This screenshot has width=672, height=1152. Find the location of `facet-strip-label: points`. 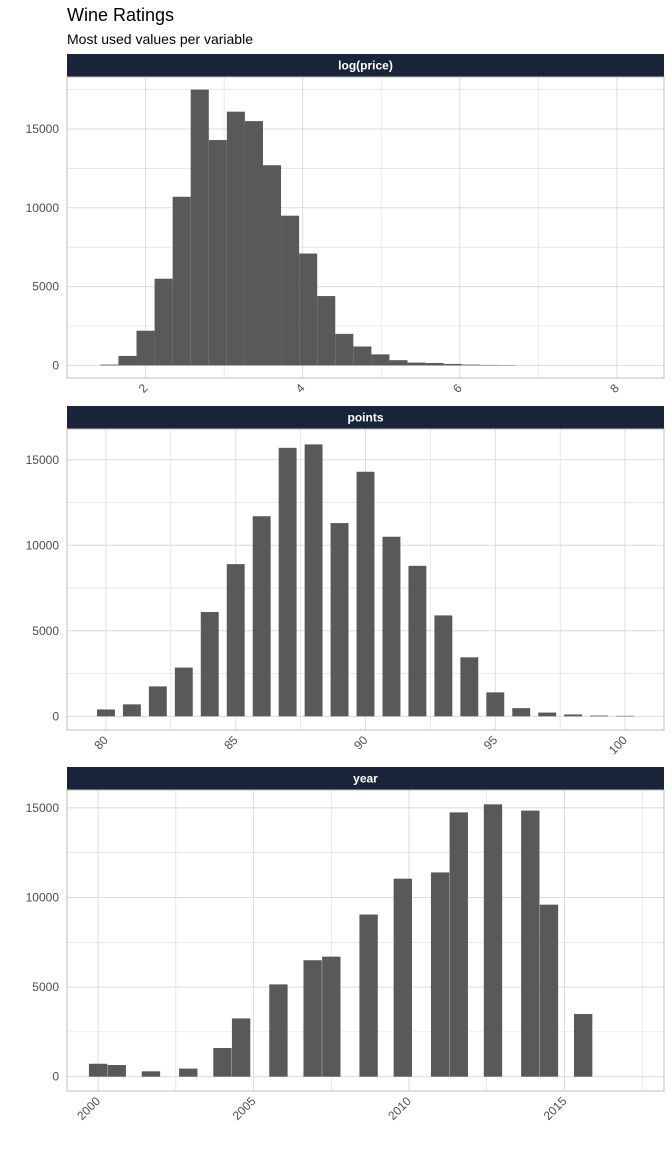

facet-strip-label: points is located at coordinates (366, 418).